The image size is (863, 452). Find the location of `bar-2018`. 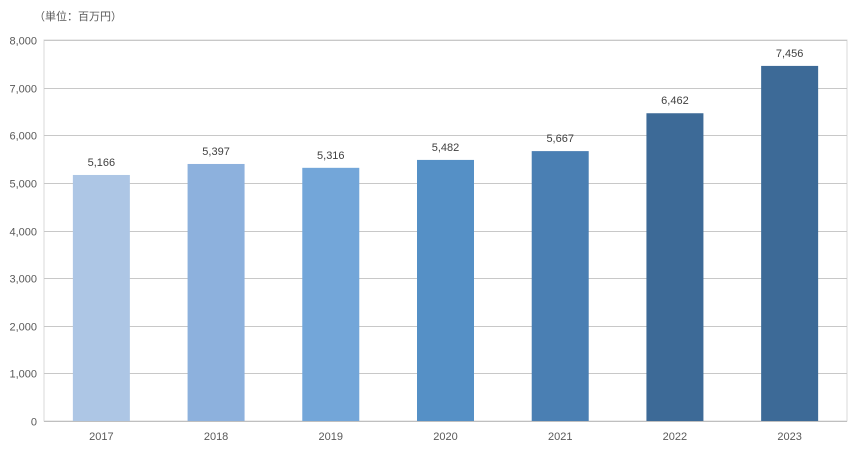

bar-2018 is located at coordinates (216, 292).